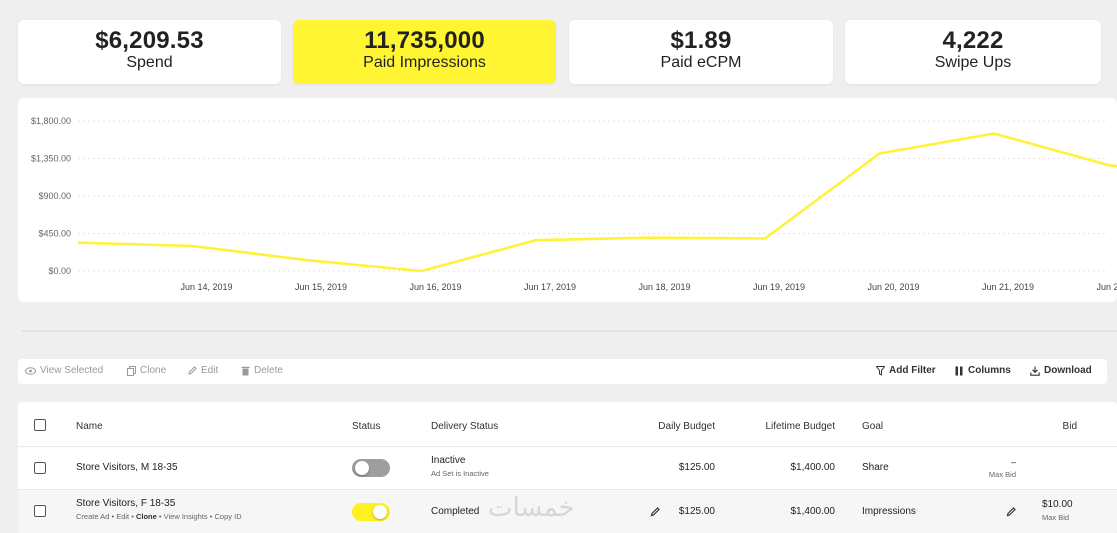  I want to click on x-tick-label: Jun 17, 2019, so click(550, 287).